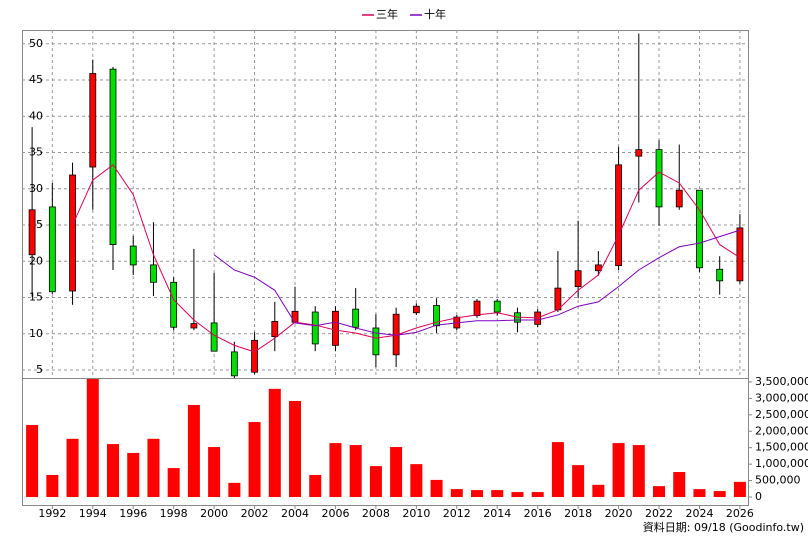 This screenshot has width=808, height=540. Describe the element at coordinates (376, 513) in the screenshot. I see `x-tick-label: 2008` at that location.